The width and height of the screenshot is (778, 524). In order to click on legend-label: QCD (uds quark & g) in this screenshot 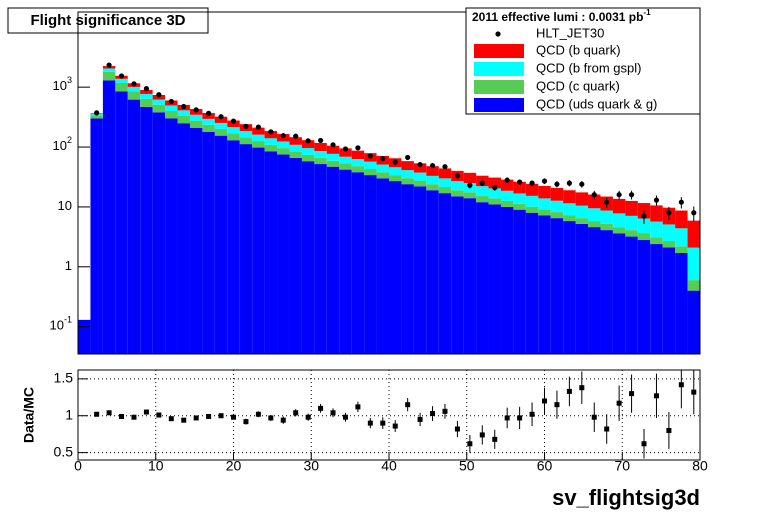, I will do `click(596, 103)`.